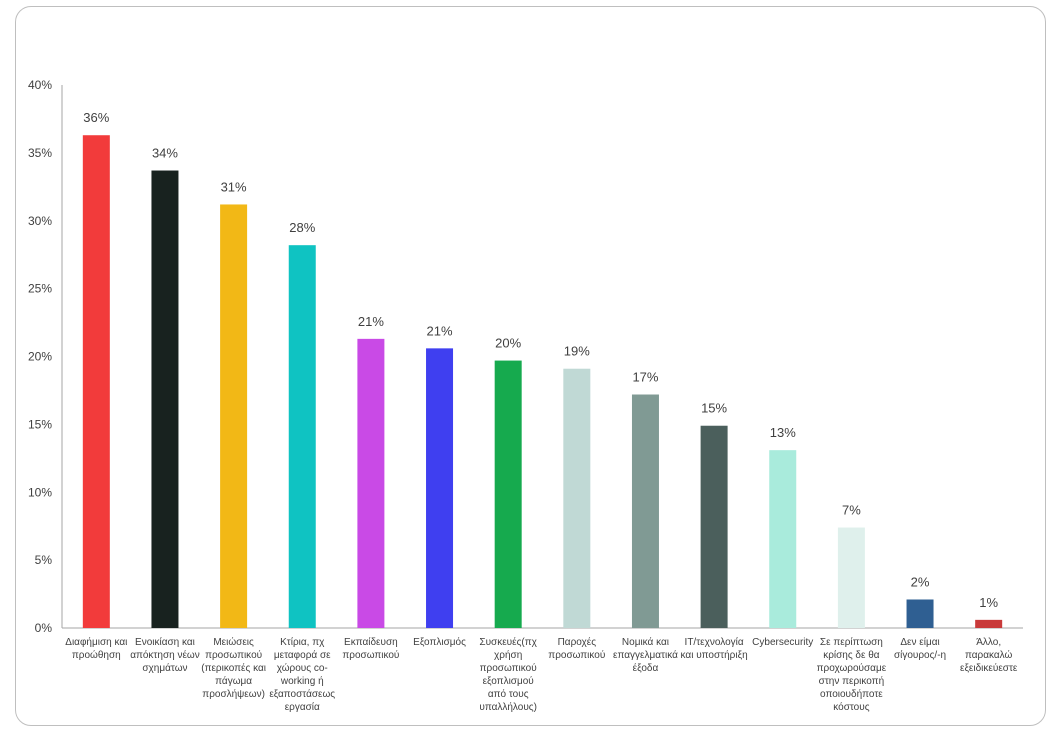 The image size is (1058, 733). I want to click on category-label: Cybersecurity, so click(782, 642).